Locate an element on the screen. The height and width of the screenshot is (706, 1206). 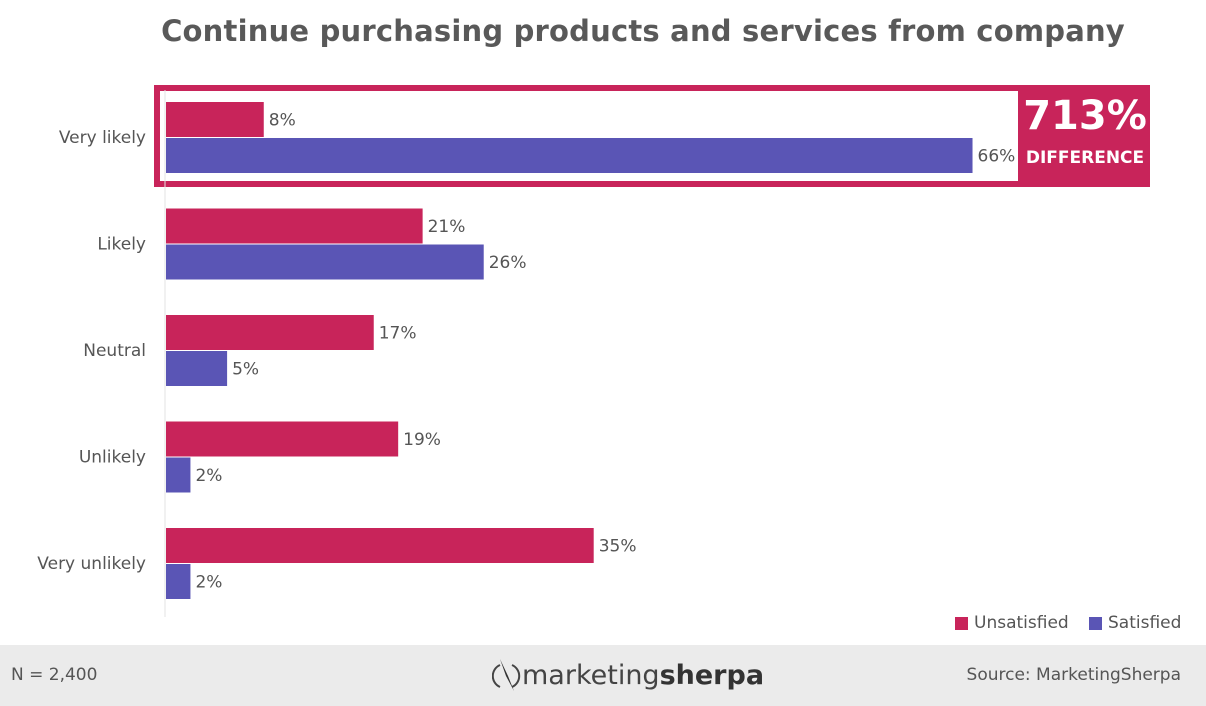
difference-label: DIFFERENCE is located at coordinates (1085, 158).